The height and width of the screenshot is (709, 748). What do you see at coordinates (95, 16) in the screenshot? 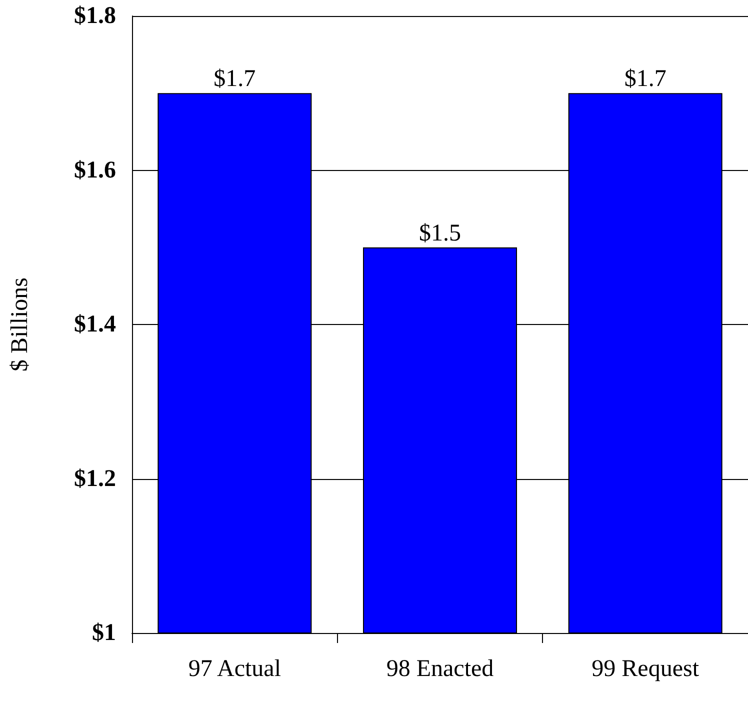
I see `y-tick-label: $1.8` at bounding box center [95, 16].